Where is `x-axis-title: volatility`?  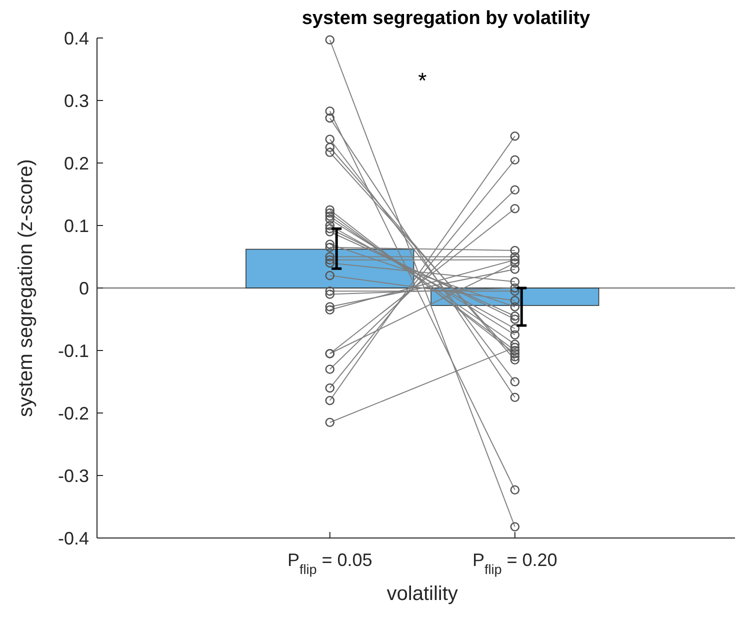 x-axis-title: volatility is located at coordinates (422, 594).